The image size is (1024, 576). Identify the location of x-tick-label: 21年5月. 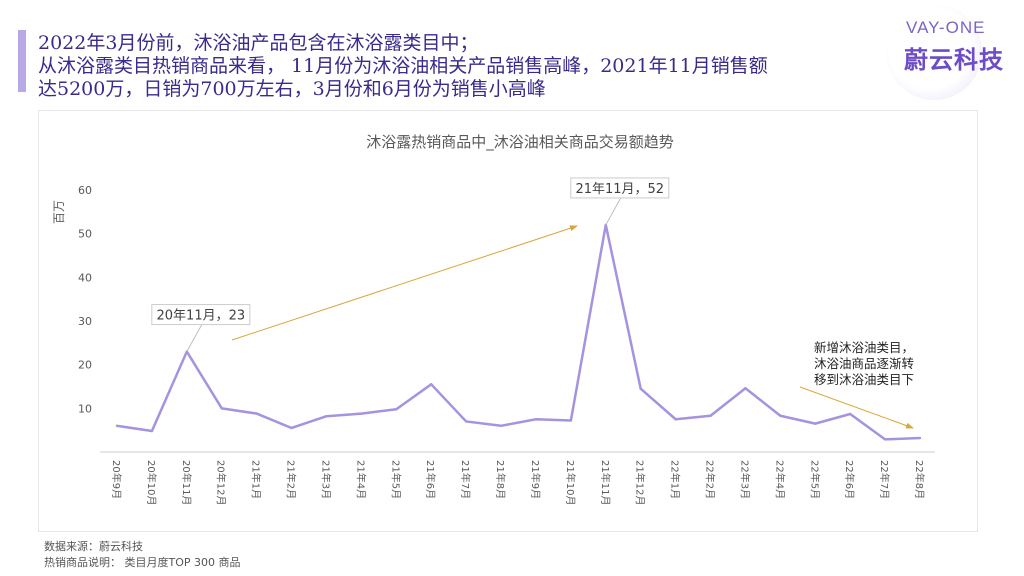
(395, 479).